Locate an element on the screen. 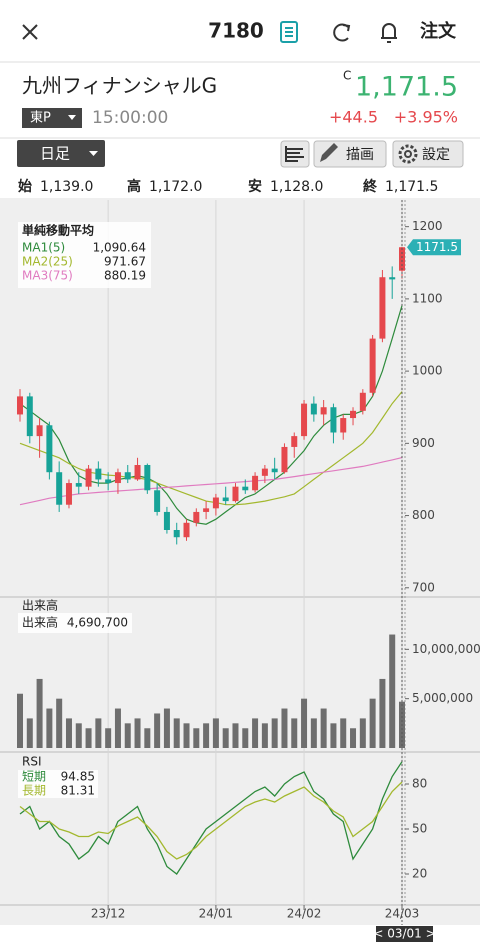  price-flag: C is located at coordinates (347, 76).